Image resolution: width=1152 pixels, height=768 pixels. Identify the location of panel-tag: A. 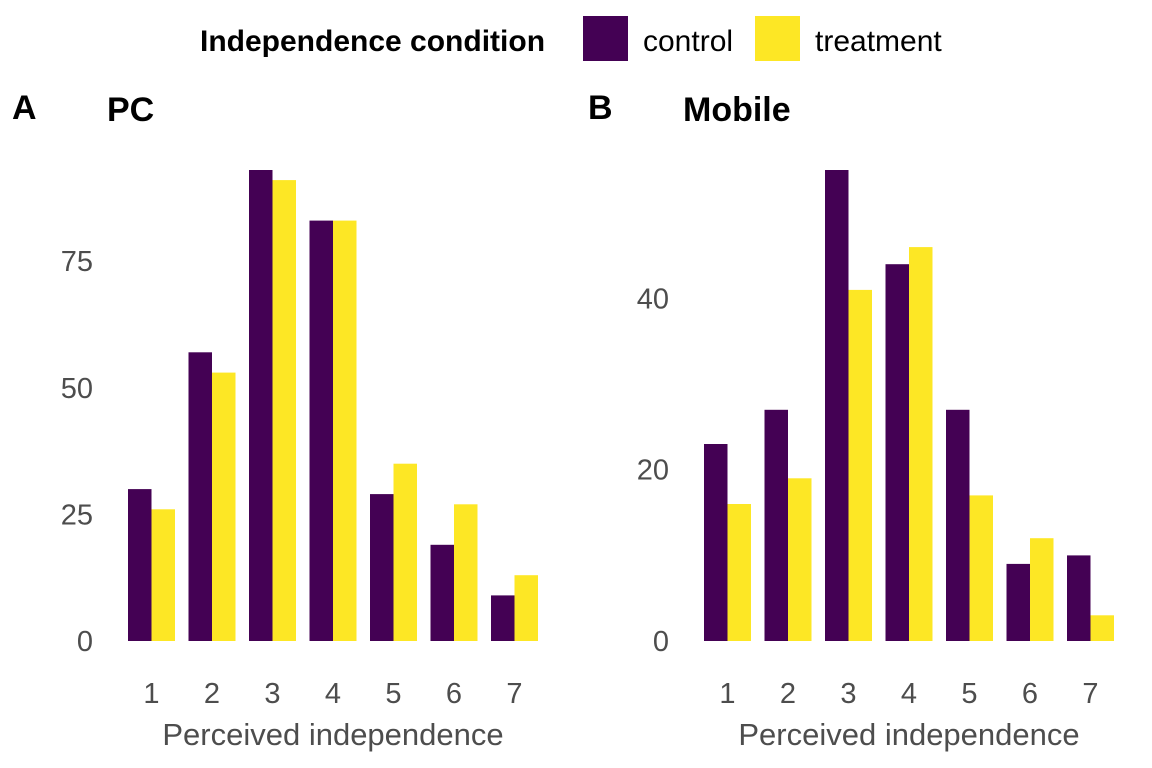
(24, 108).